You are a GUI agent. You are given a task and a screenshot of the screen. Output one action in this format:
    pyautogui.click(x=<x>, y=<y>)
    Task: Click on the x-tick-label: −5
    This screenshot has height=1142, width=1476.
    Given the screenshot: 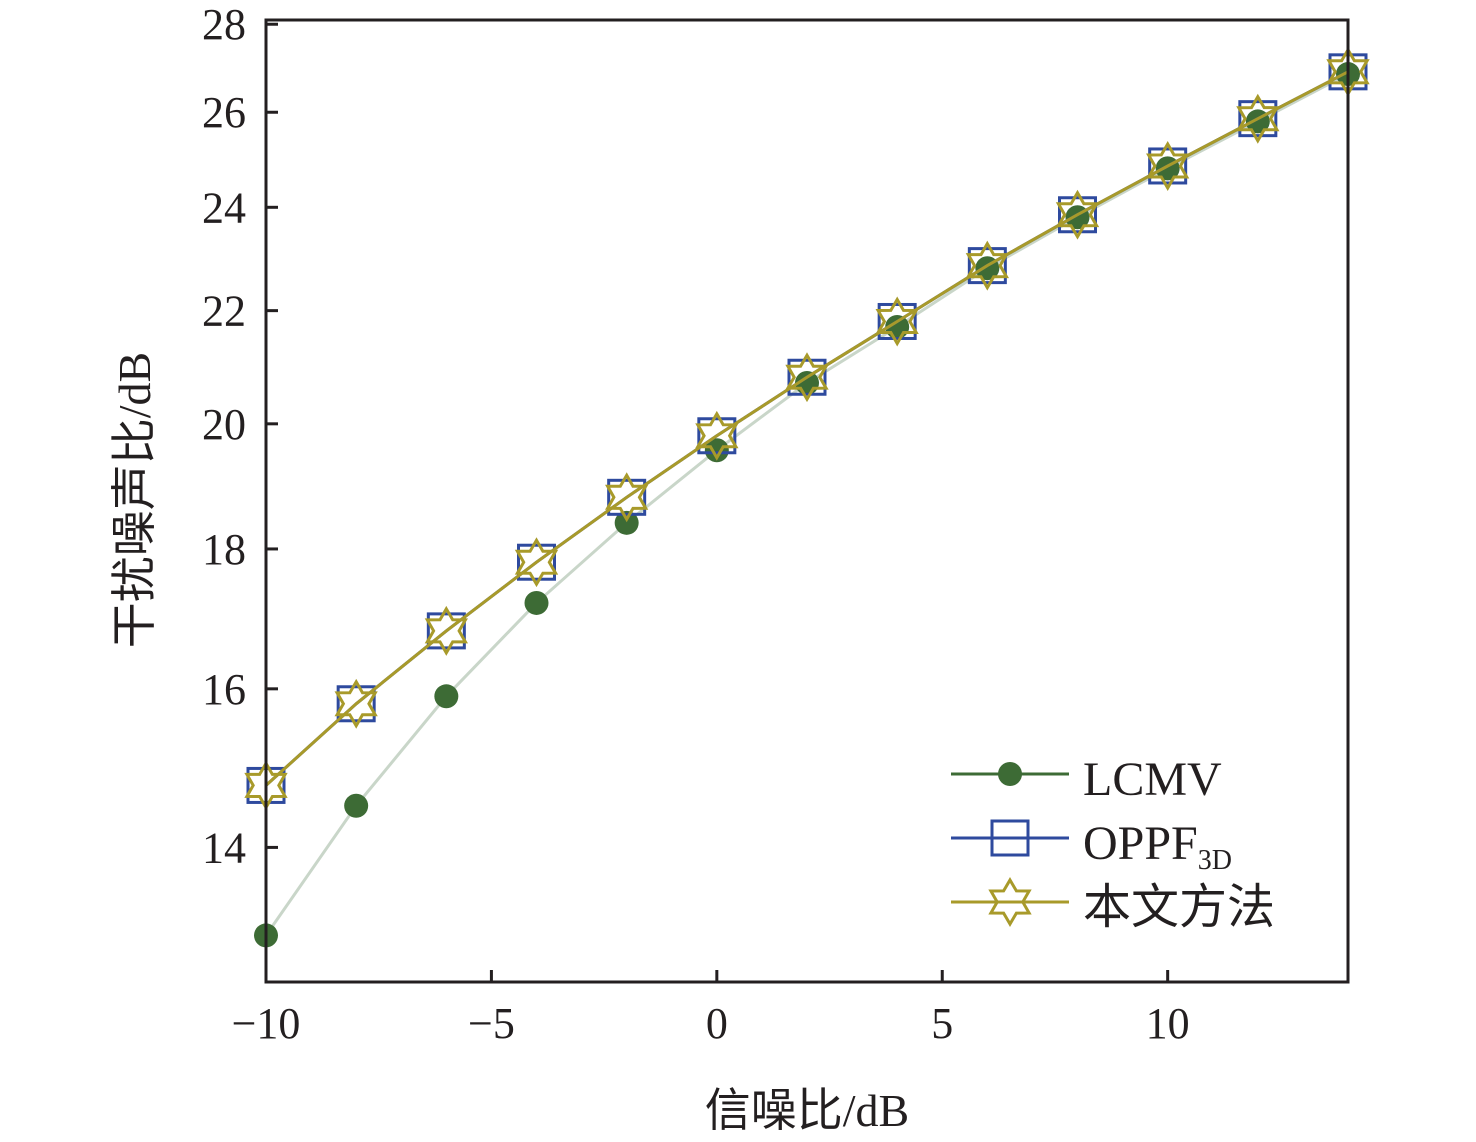 What is the action you would take?
    pyautogui.click(x=491, y=1023)
    